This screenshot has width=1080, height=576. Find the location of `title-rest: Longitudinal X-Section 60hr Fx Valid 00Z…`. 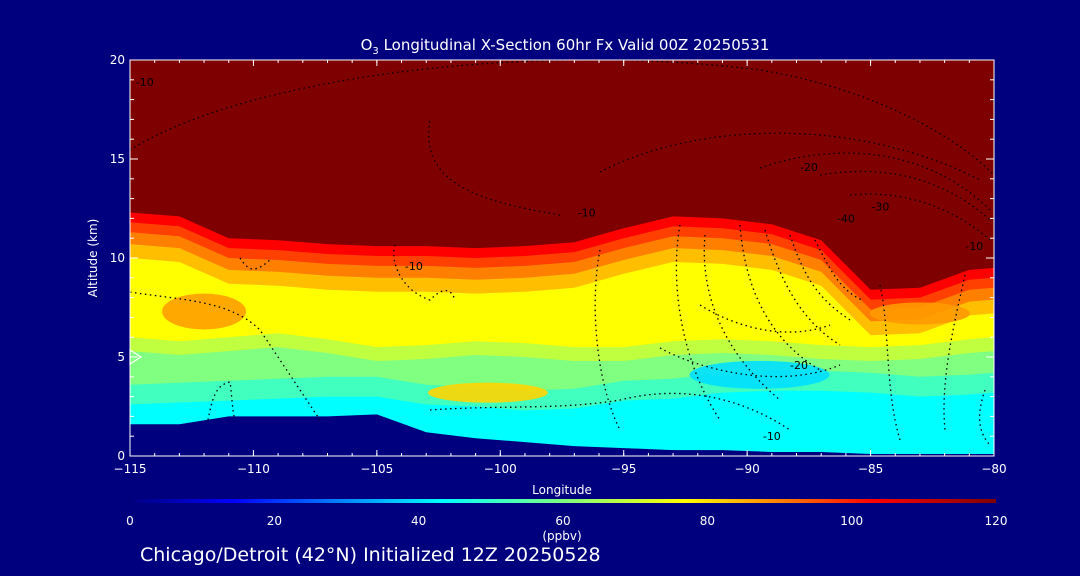

title-rest: Longitudinal X-Section 60hr Fx Valid 00Z… is located at coordinates (574, 45).